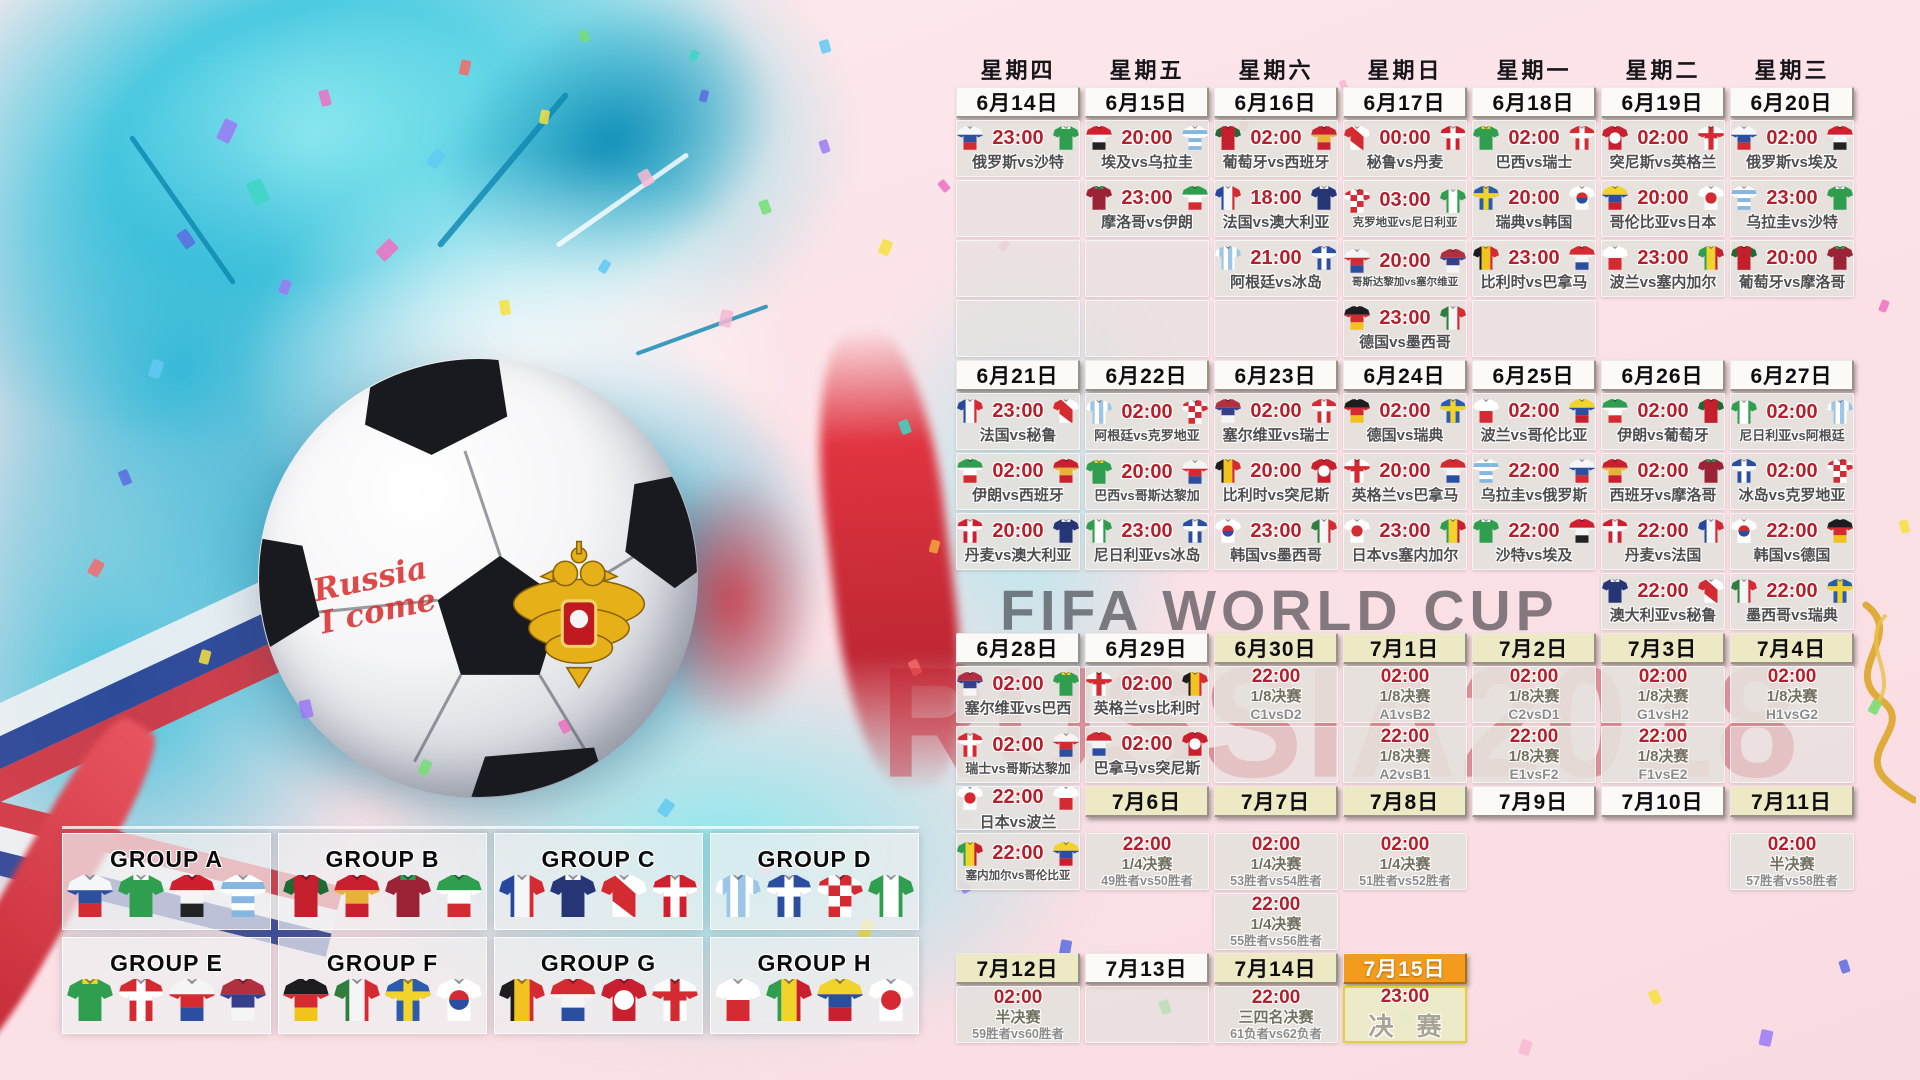 The height and width of the screenshot is (1080, 1920). I want to click on match-cell: 23:00 比利时vs巴拿马, so click(1534, 268).